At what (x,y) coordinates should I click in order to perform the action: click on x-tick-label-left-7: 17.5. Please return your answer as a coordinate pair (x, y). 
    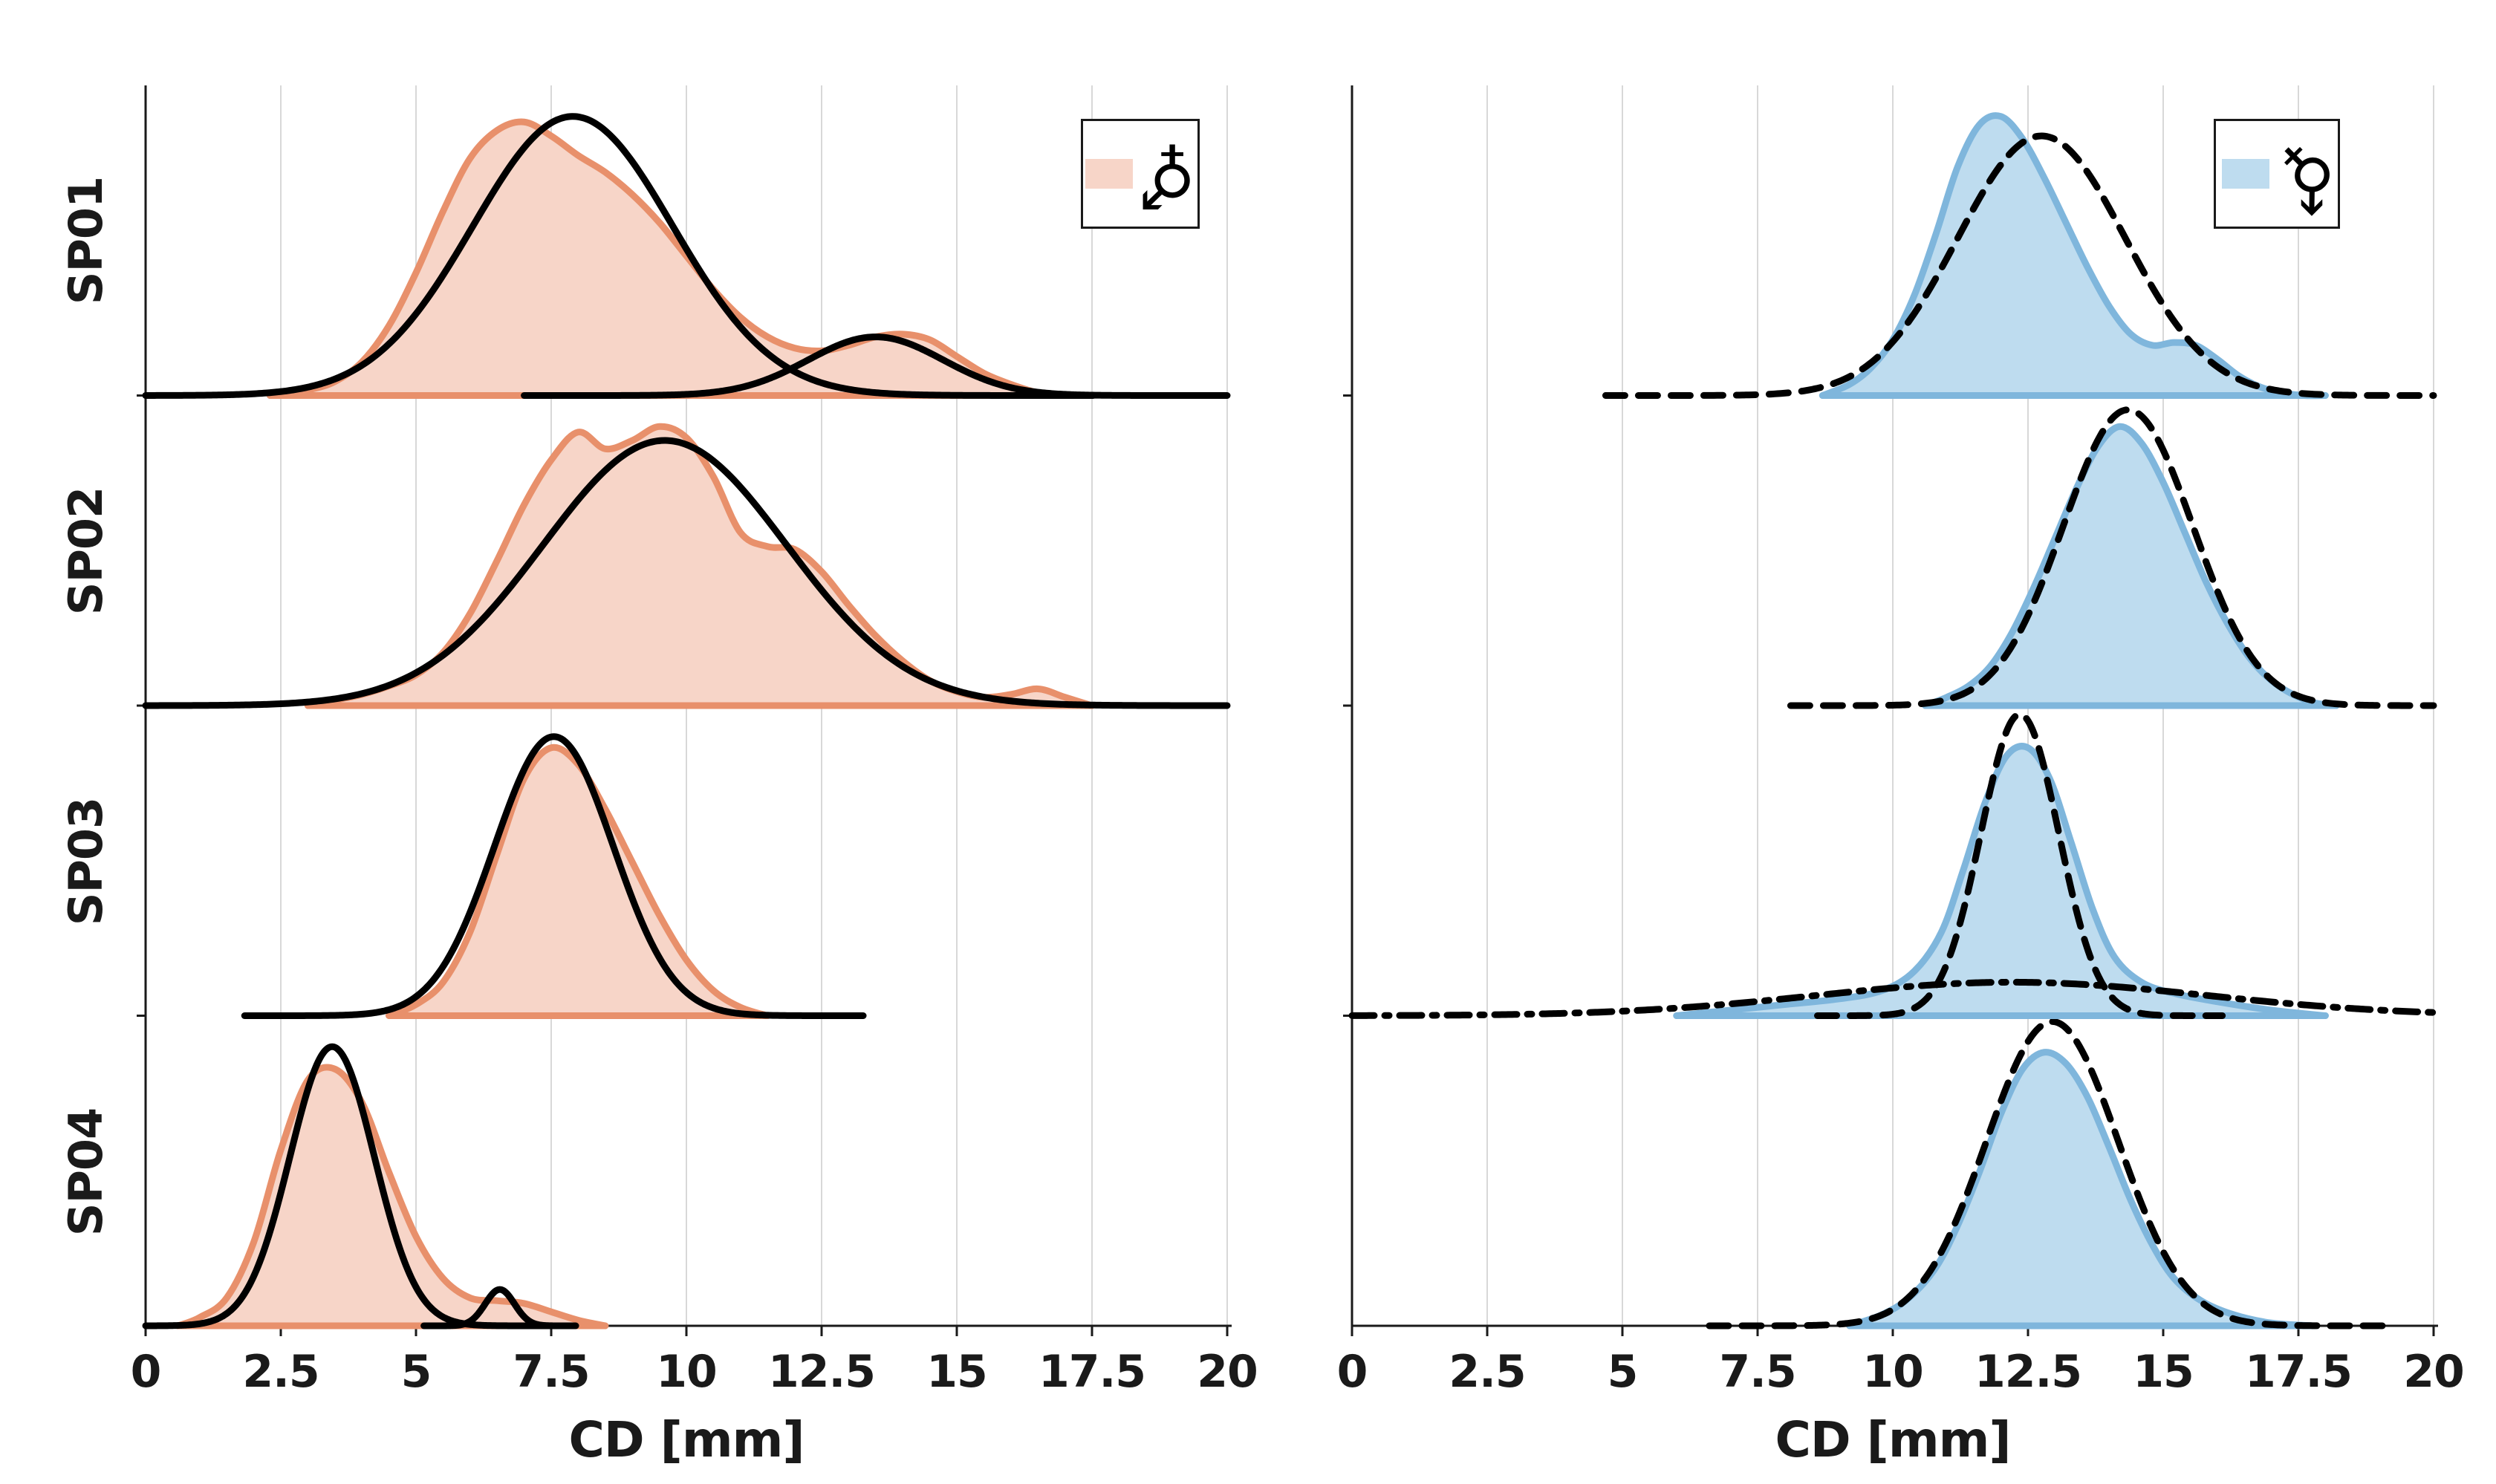
    Looking at the image, I should click on (1092, 1372).